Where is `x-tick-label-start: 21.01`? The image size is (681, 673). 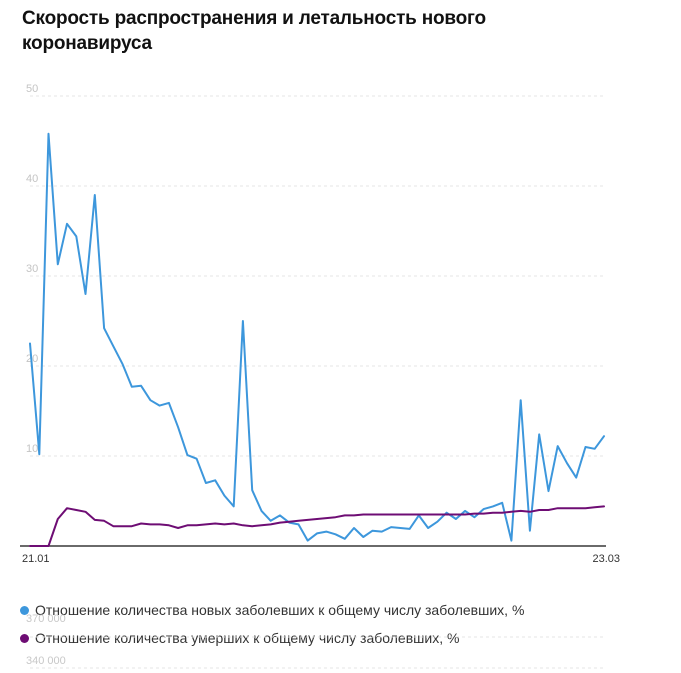 x-tick-label-start: 21.01 is located at coordinates (36, 559).